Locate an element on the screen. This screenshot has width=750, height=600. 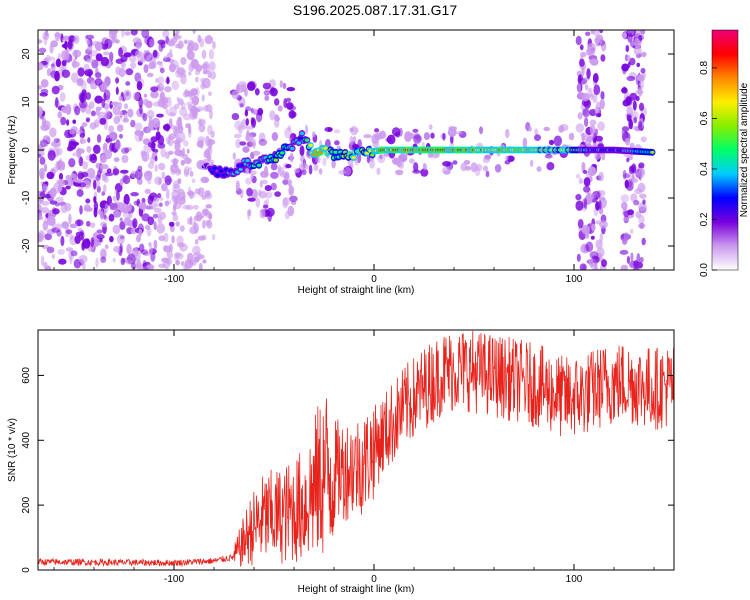
colorbar-tick-label: 0.4 is located at coordinates (704, 169).